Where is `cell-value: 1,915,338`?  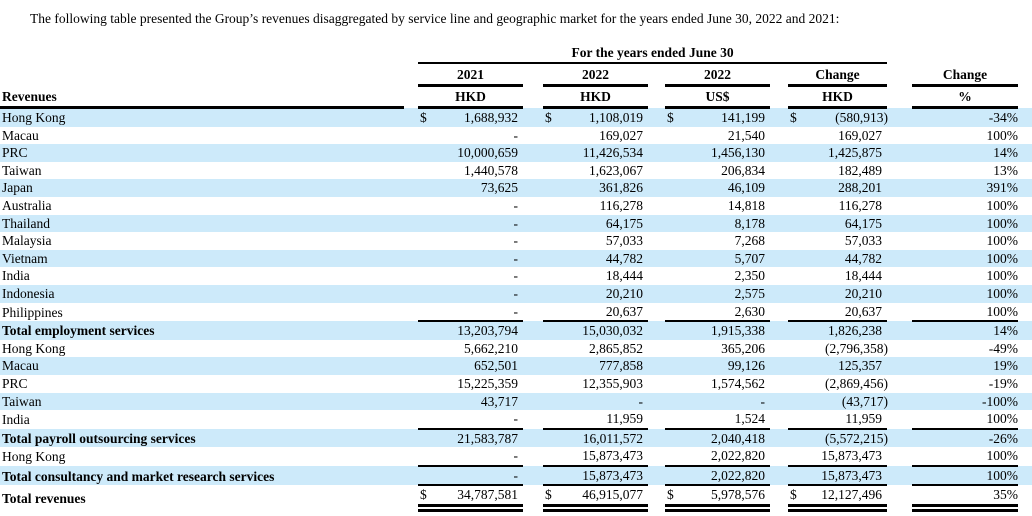 cell-value: 1,915,338 is located at coordinates (717, 330).